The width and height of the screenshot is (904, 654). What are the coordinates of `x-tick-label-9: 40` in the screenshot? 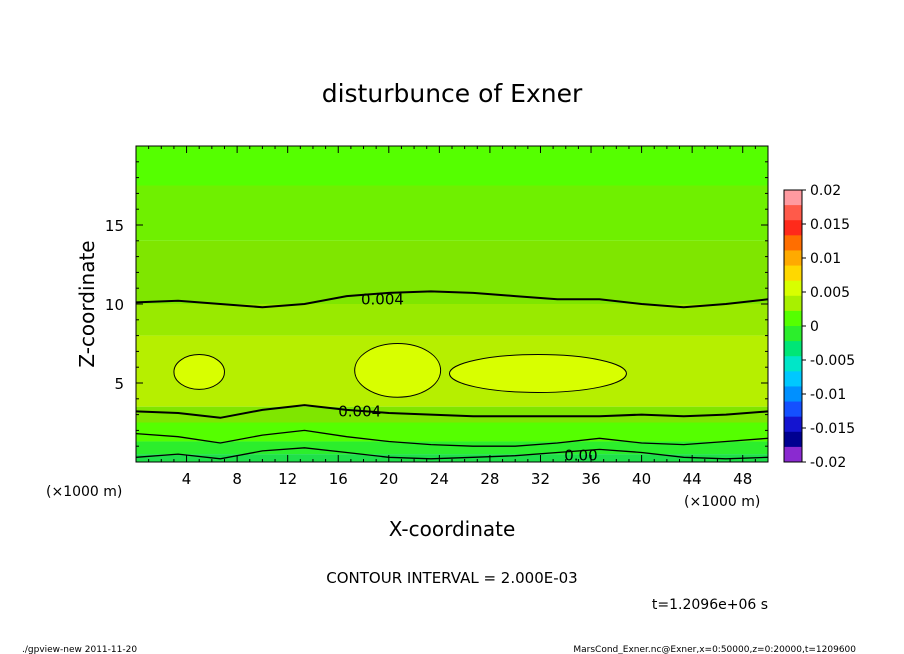 It's located at (641, 479).